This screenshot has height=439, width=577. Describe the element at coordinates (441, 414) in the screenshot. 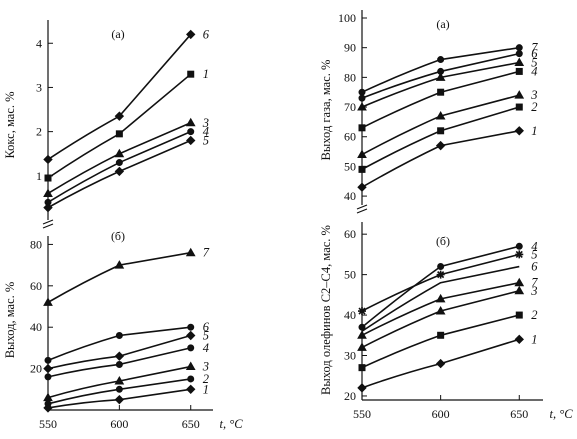

I see `x-tick-label: 600` at that location.